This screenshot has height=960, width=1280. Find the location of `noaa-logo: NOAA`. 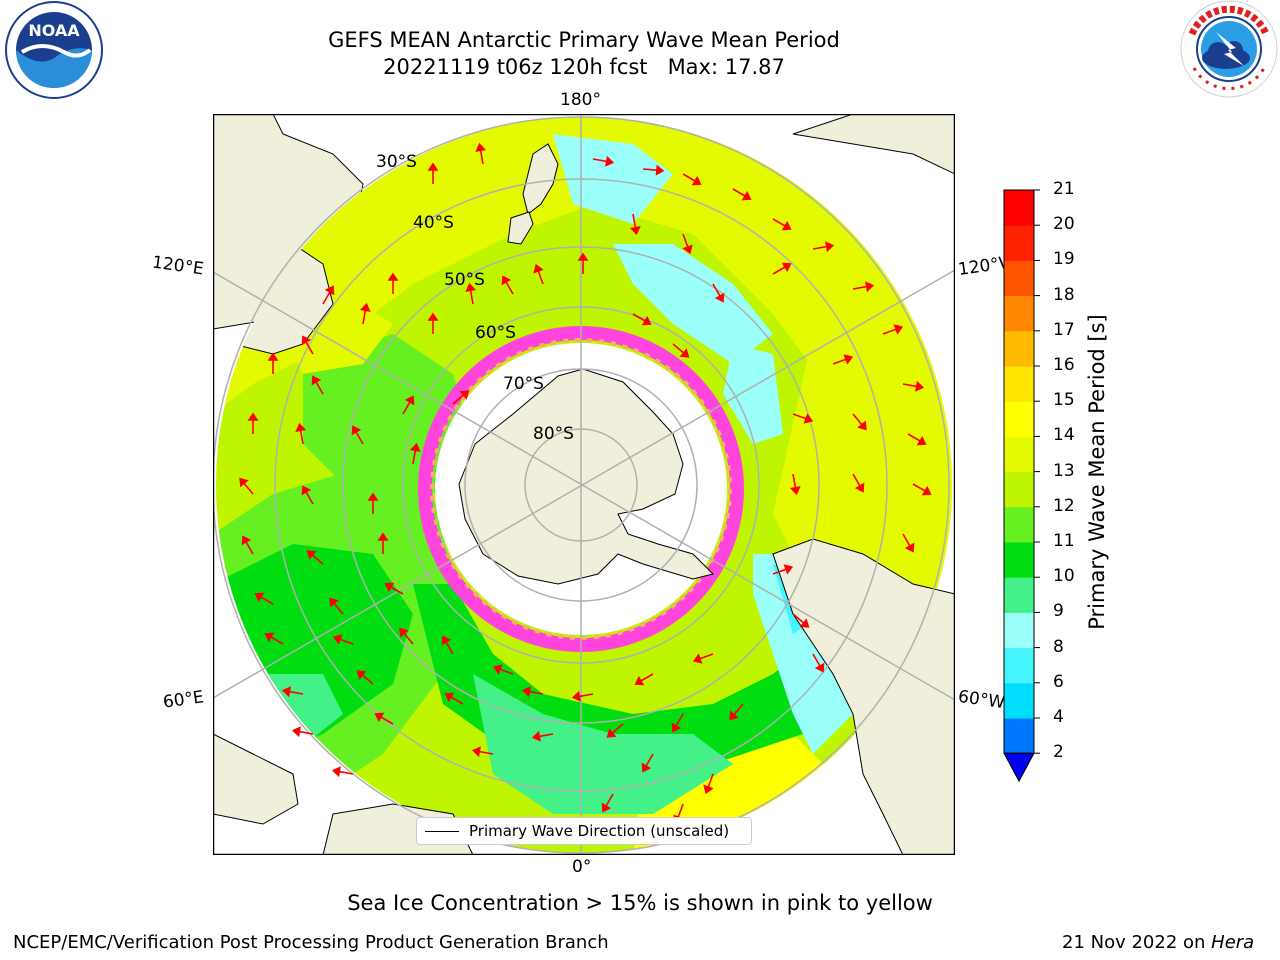

noaa-logo: NOAA is located at coordinates (54, 50).